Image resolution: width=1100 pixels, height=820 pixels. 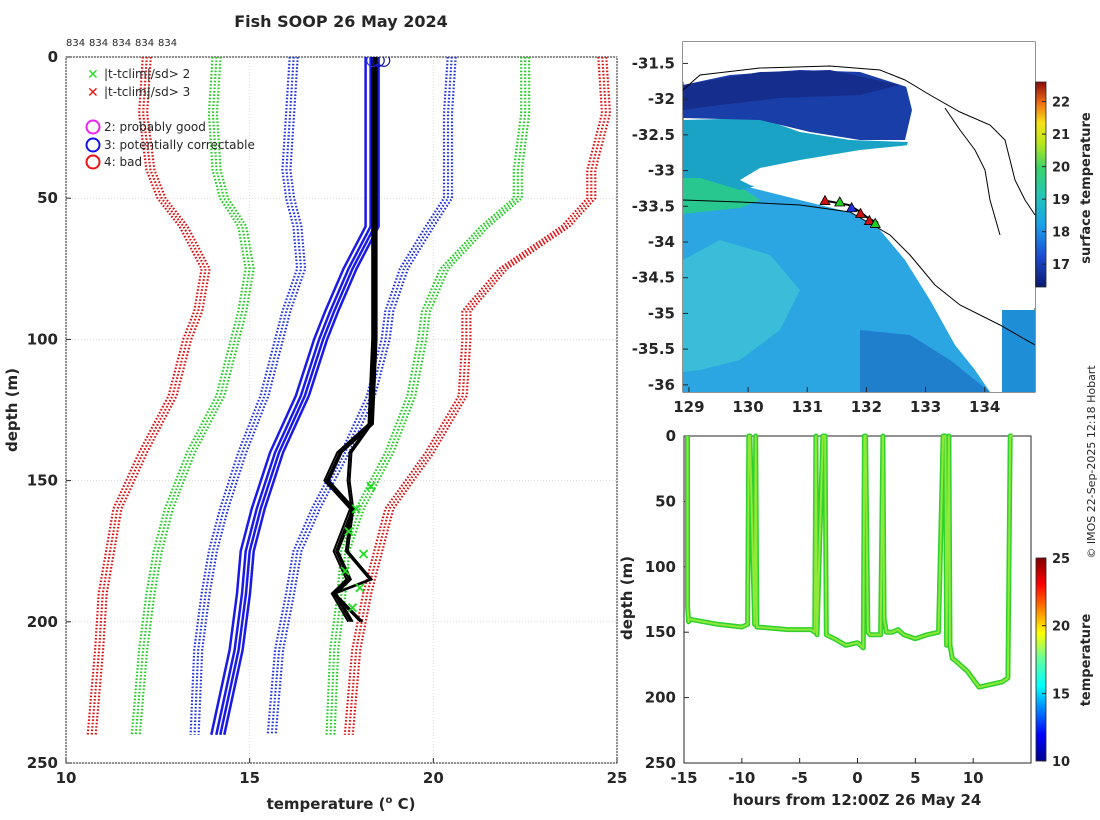 I want to click on ship-track, so click(x=850, y=211).